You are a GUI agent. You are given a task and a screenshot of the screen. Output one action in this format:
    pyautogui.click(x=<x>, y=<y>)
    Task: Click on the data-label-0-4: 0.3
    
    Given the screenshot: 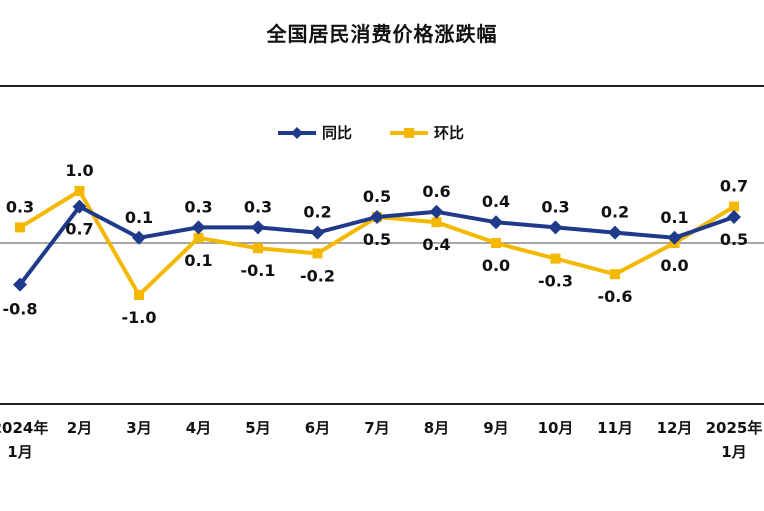 What is the action you would take?
    pyautogui.click(x=258, y=206)
    